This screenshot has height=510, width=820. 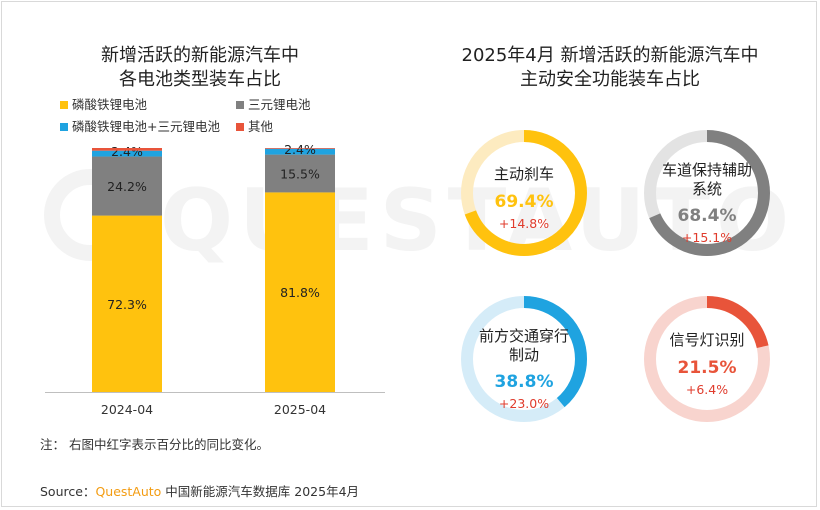 What do you see at coordinates (707, 216) in the screenshot?
I see `donut-value: 68.4%` at bounding box center [707, 216].